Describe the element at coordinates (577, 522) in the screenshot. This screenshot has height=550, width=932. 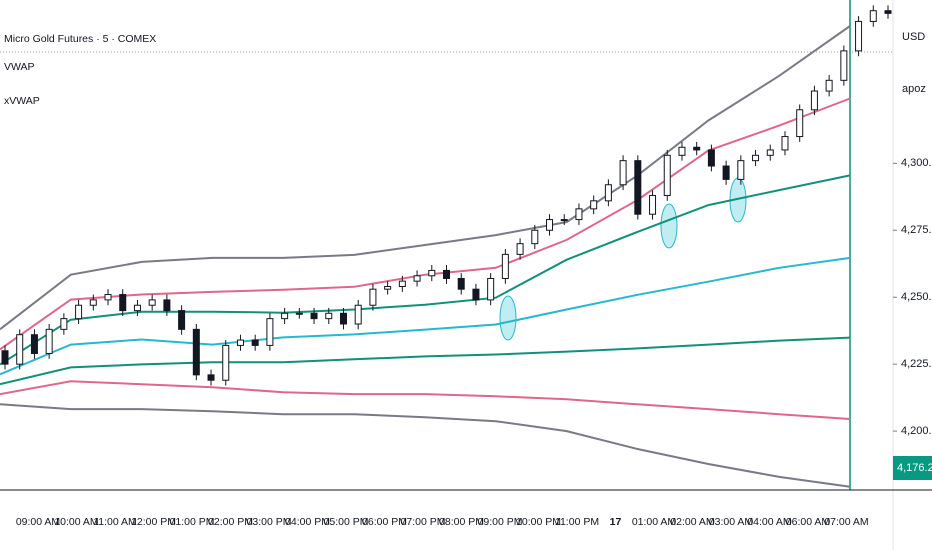
I see `x-tick-label: 11:00 PM` at that location.